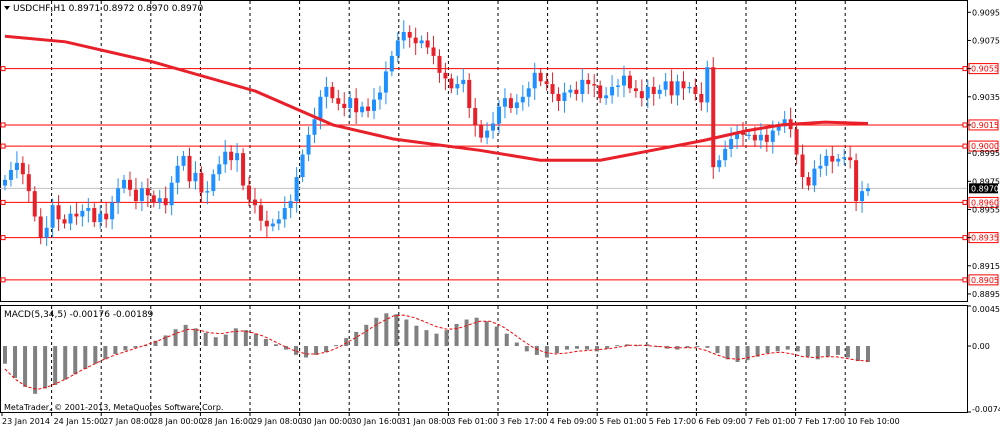  What do you see at coordinates (821, 421) in the screenshot?
I see `time-tick-label: 7 Feb 17:00` at bounding box center [821, 421].